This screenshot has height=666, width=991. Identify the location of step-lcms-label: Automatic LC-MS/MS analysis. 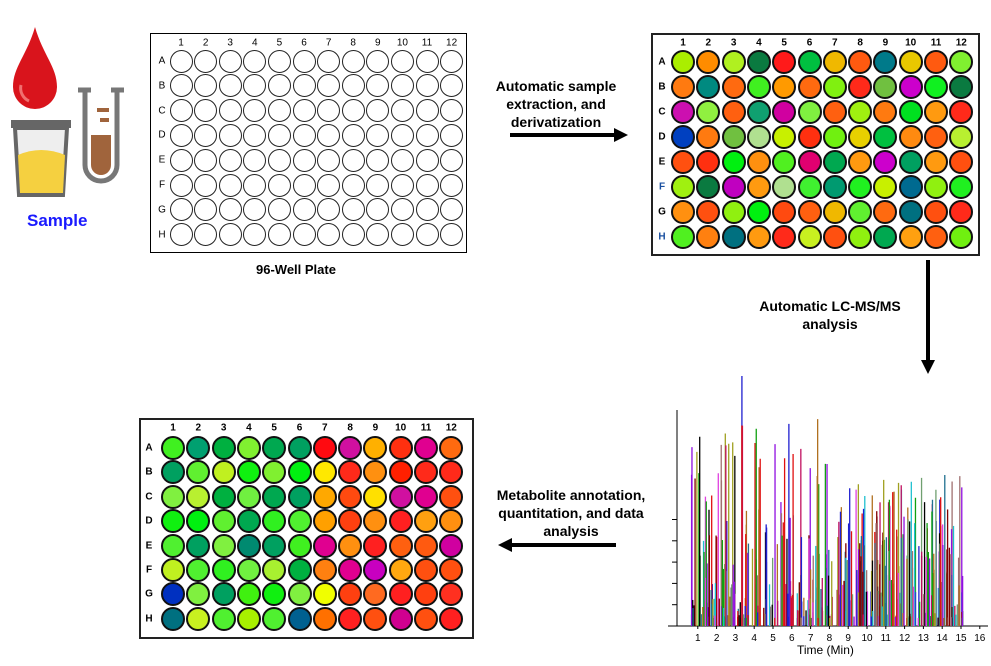
(830, 315).